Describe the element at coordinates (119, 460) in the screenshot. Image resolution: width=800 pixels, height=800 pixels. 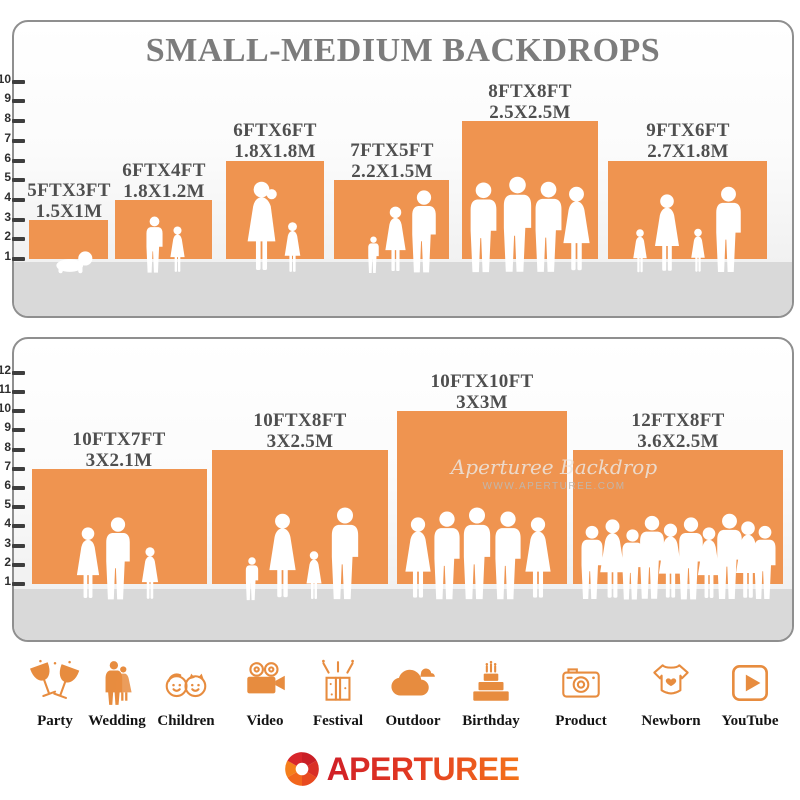
I see `size-m: 3X2.1M` at that location.